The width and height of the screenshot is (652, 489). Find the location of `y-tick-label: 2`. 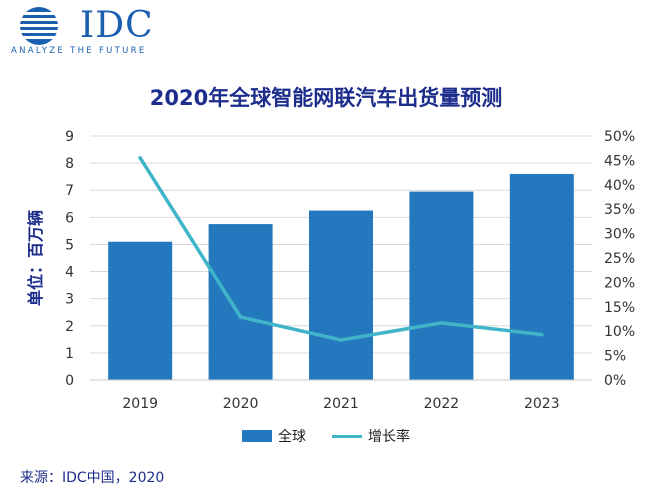

y-tick-label: 2 is located at coordinates (69, 327).